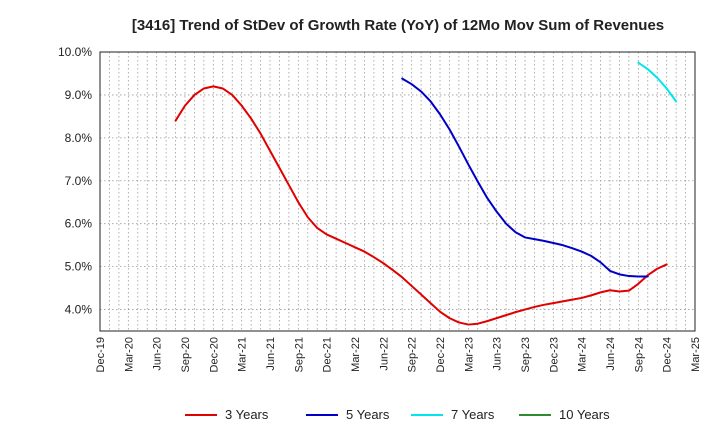 This screenshot has height=440, width=720. I want to click on x-tick-label: Sep-22, so click(413, 354).